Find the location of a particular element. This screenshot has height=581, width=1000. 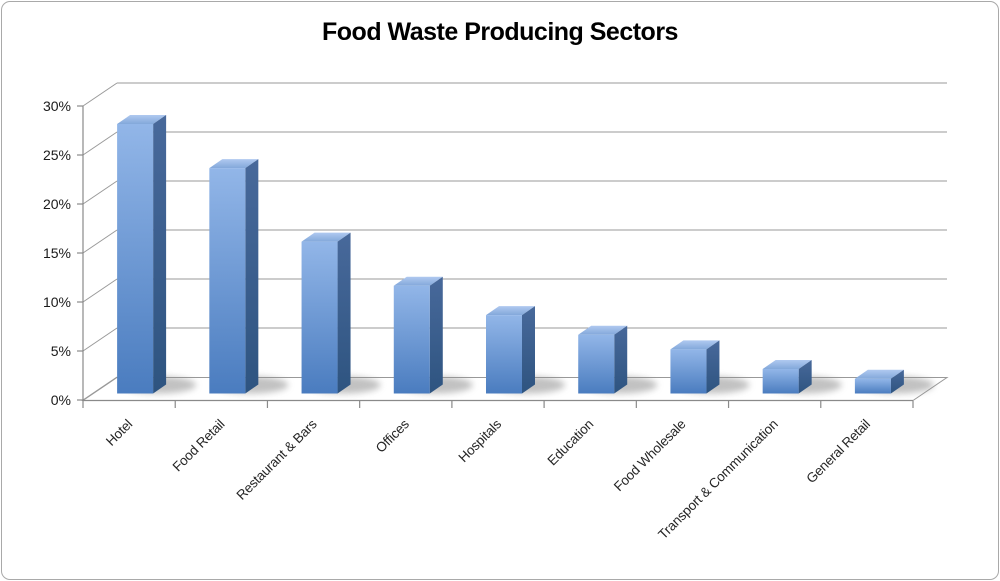

y-tick-label: 10% is located at coordinates (57, 302).